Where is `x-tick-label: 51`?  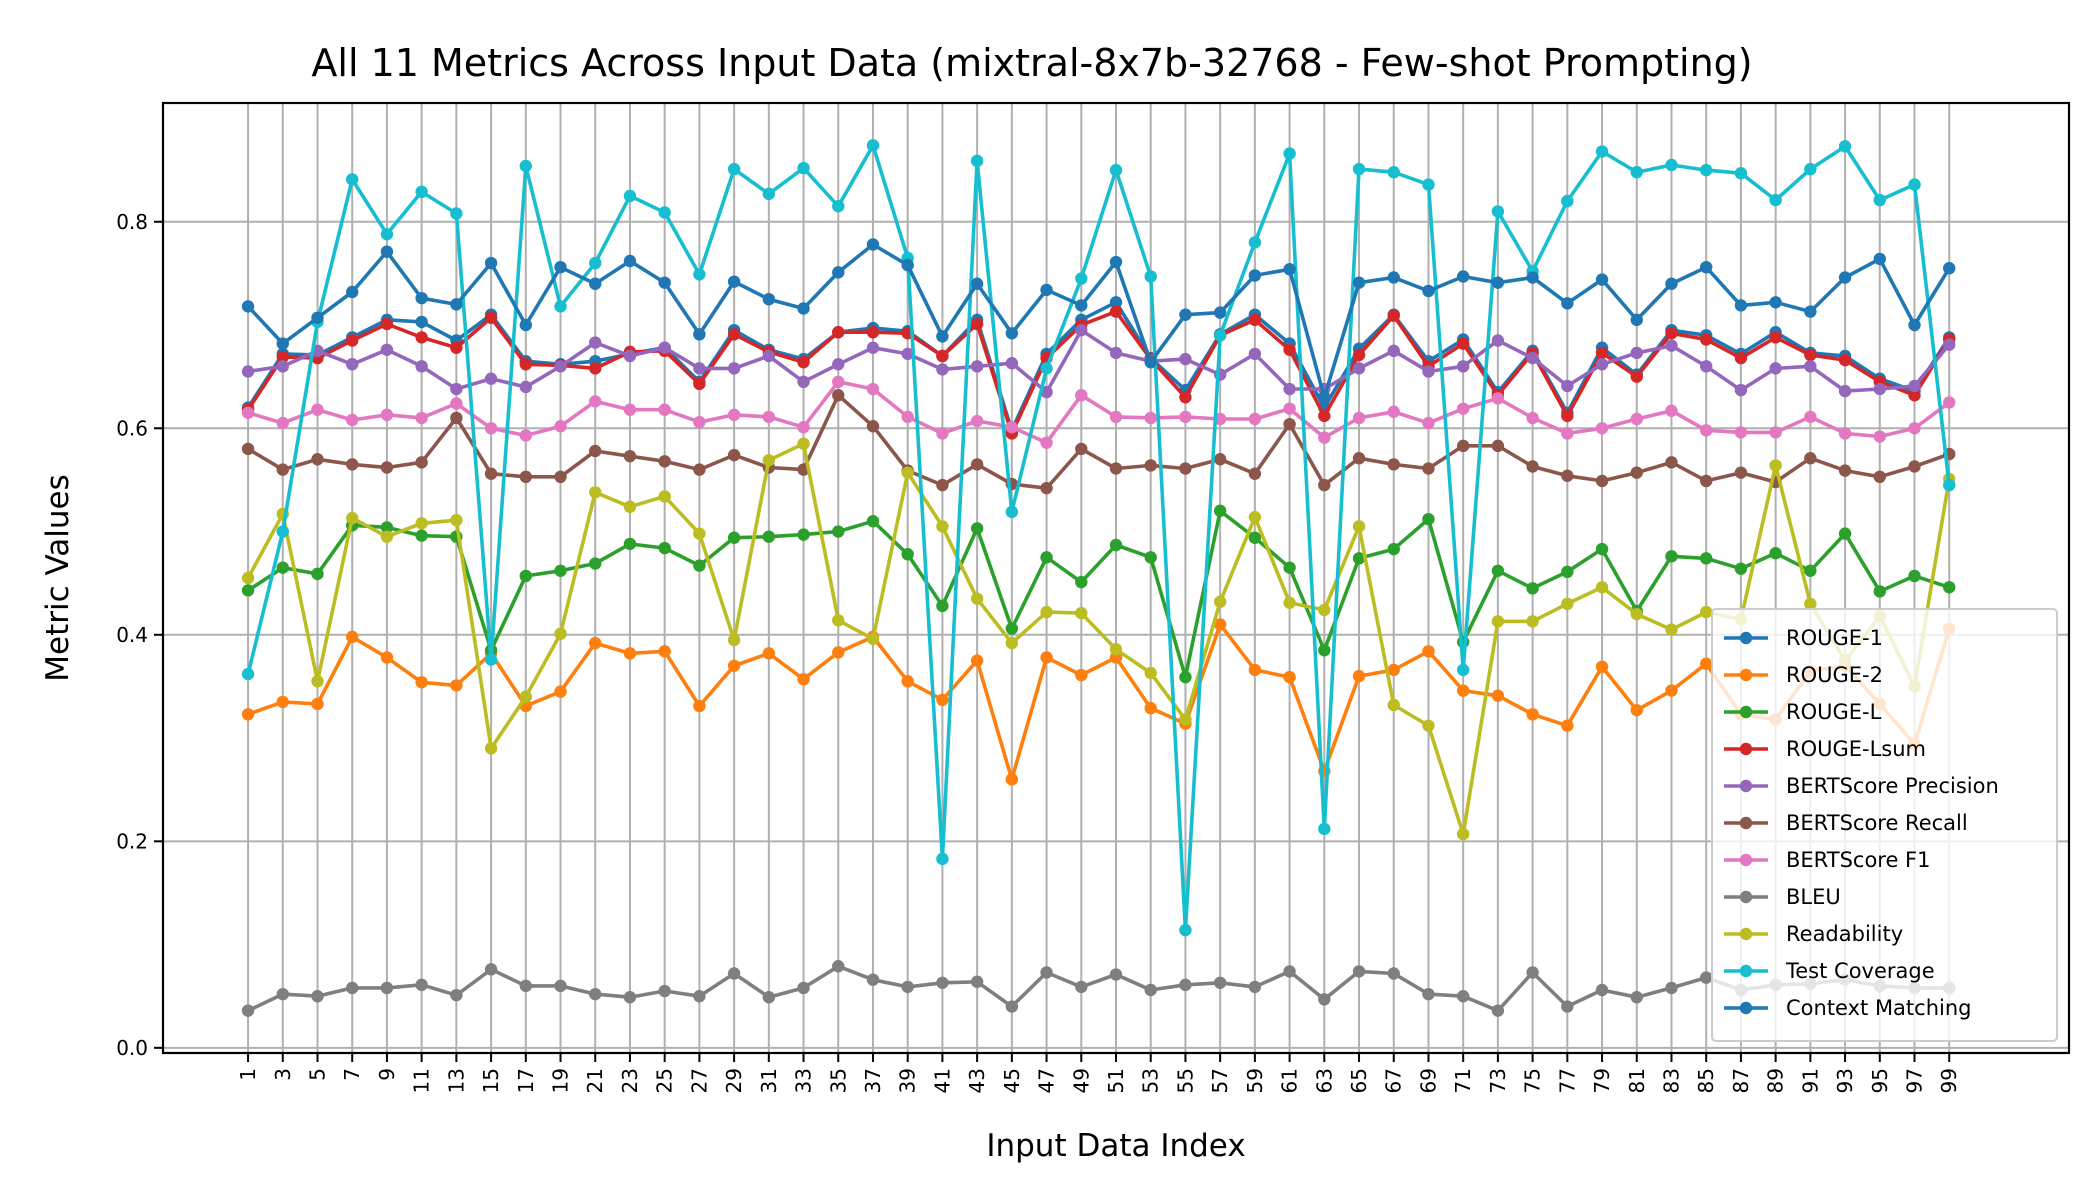
x-tick-label: 51 is located at coordinates (1116, 1080).